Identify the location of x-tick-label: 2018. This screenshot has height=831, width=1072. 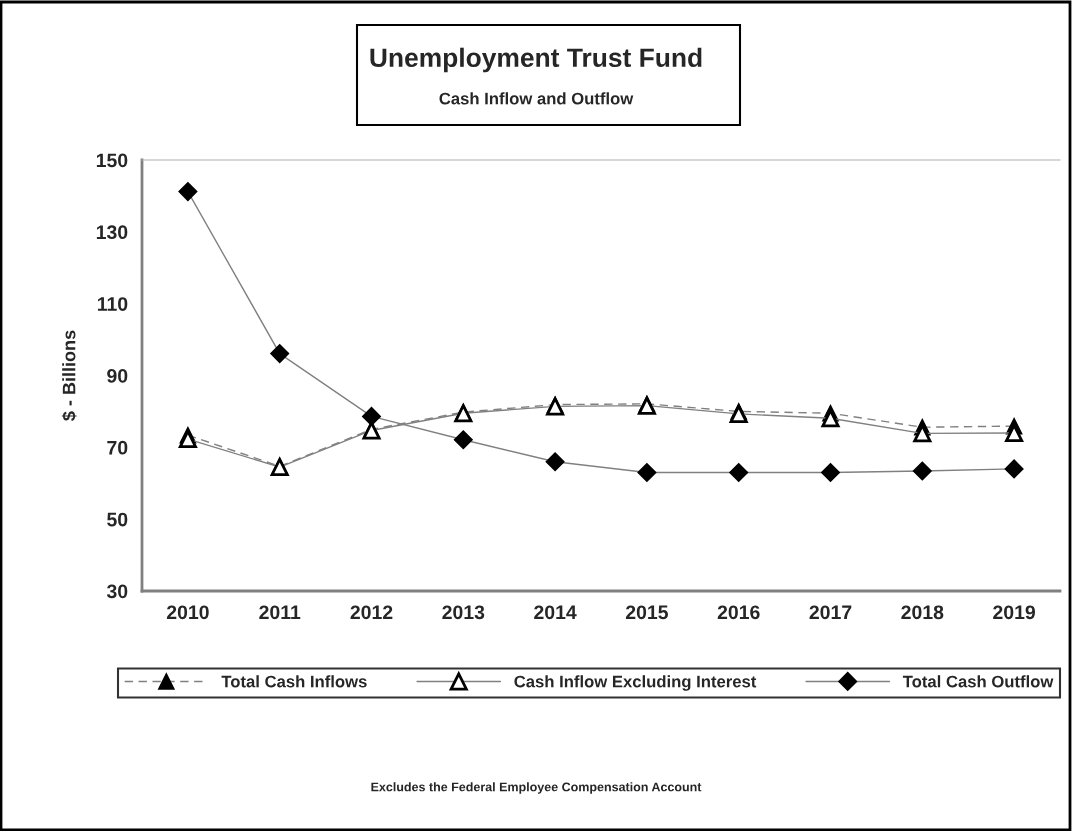
(922, 612).